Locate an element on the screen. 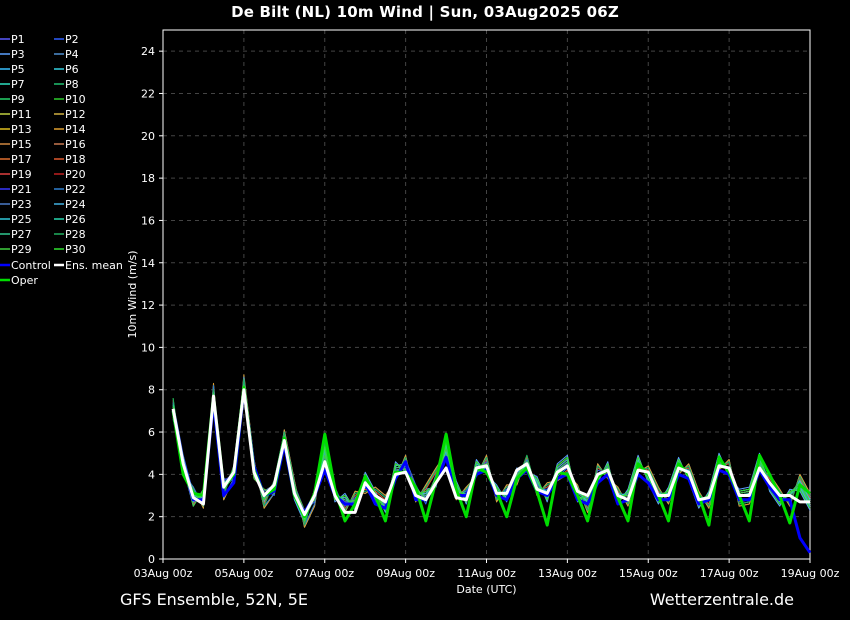  y-tick-label: 20 is located at coordinates (148, 136).